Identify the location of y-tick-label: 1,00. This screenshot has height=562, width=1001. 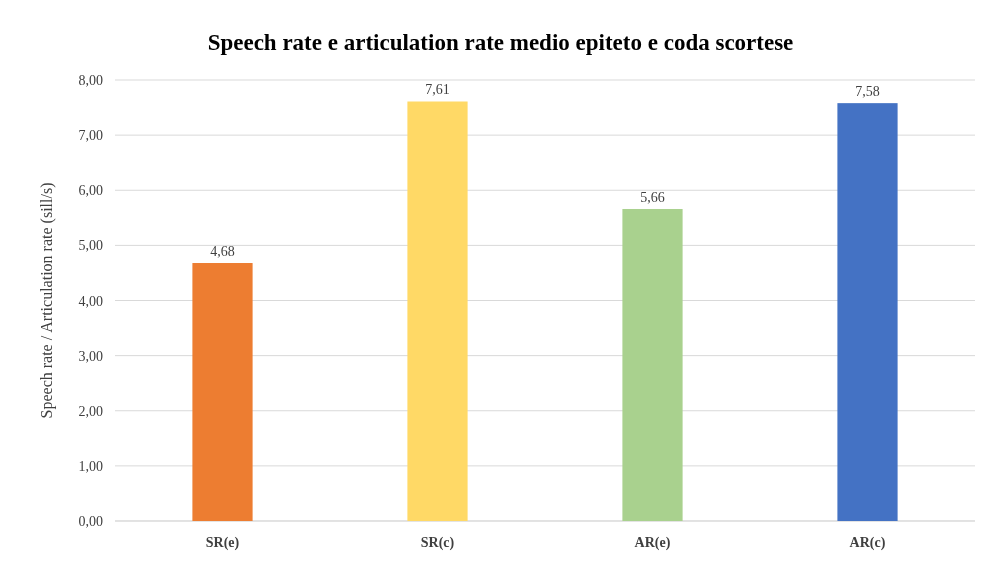
(90, 466).